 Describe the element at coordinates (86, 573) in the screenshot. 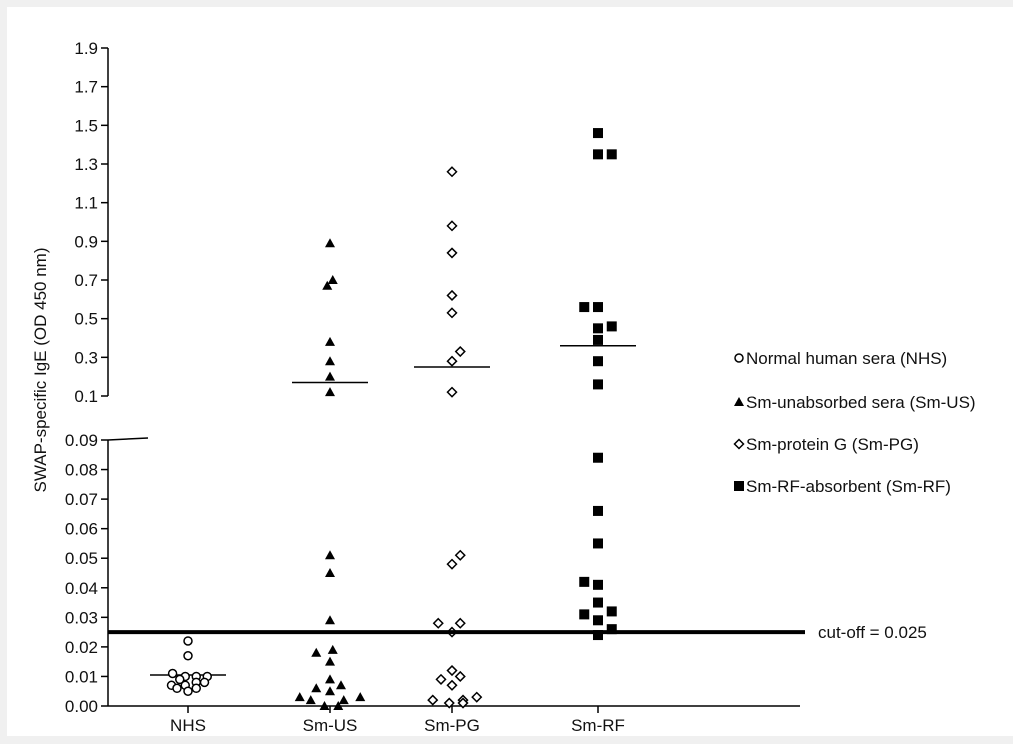

I see `lower-y-ticks: 0.00 0.01 0.02 0.03 0.04 0.05 0.06 0.07 0.08 0.09` at that location.